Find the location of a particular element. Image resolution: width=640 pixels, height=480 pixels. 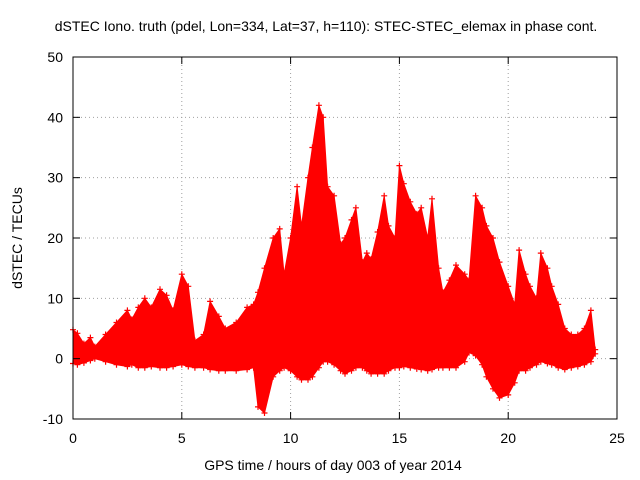

x-axis-label: GPS time / hours of day 003 of year 2014 is located at coordinates (333, 465).